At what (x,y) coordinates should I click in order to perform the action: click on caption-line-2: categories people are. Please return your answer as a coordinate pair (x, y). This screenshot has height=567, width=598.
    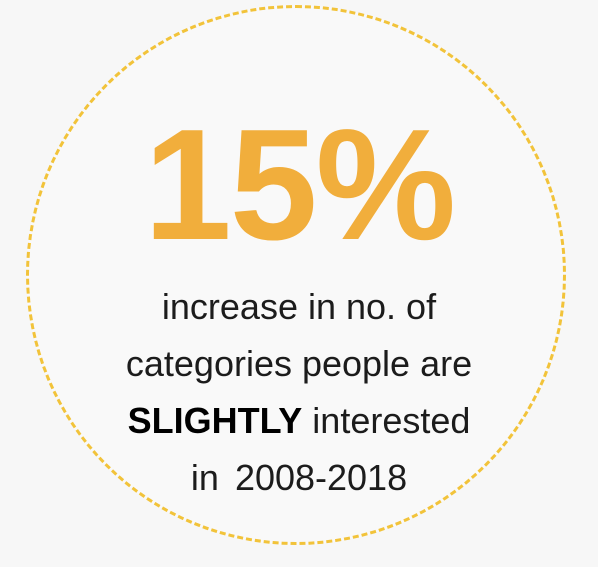
    Looking at the image, I should click on (299, 363).